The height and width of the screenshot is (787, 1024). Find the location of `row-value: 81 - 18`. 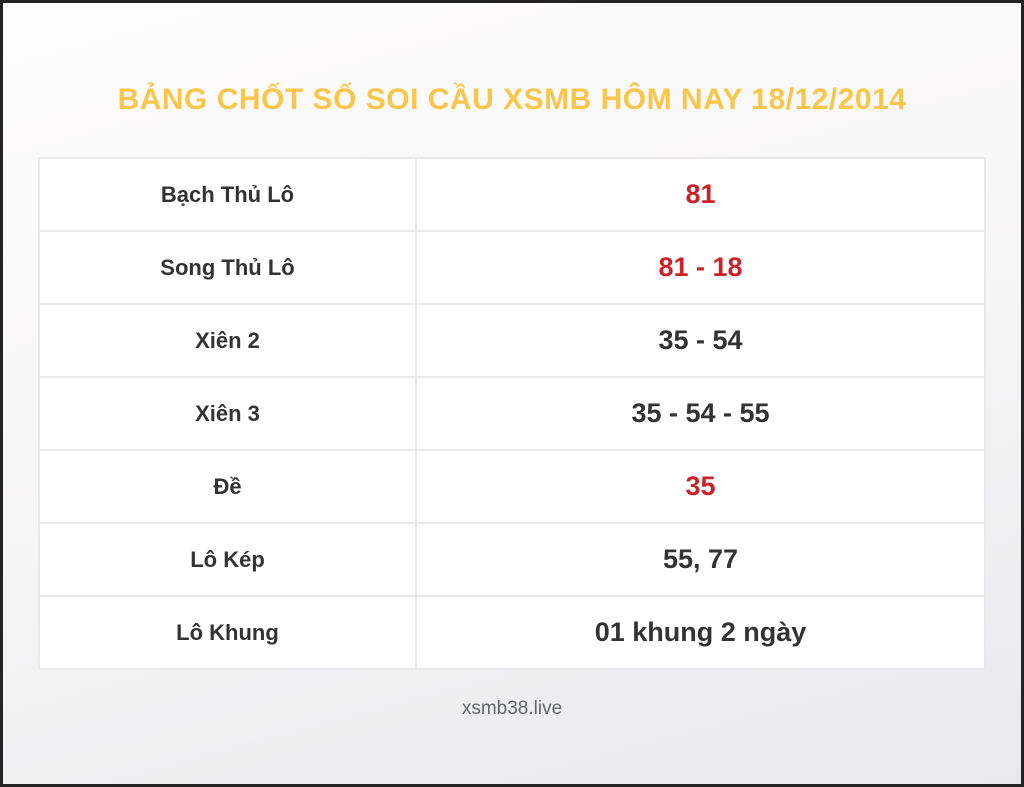

row-value: 81 - 18 is located at coordinates (700, 267).